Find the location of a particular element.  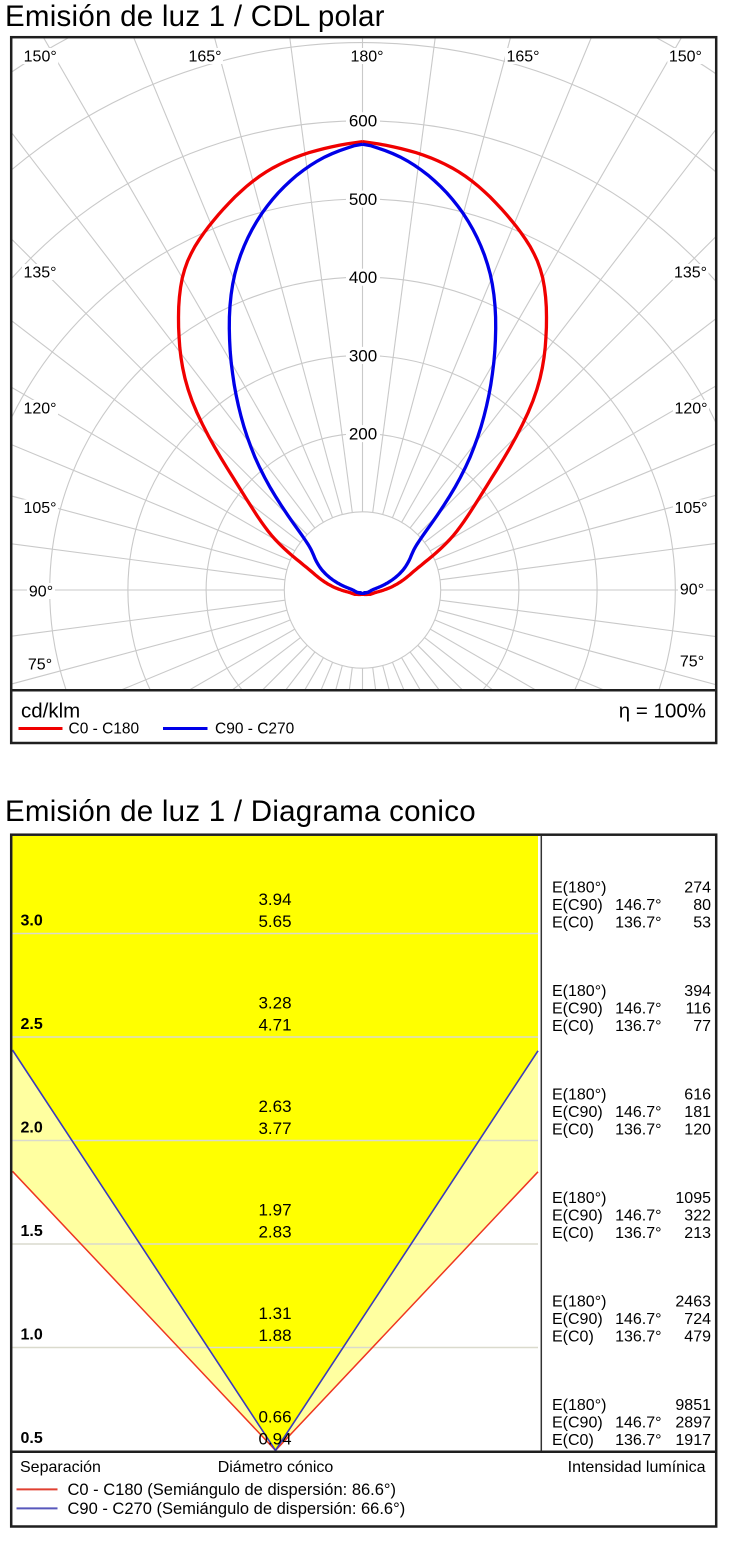

svg-text: 400 is located at coordinates (363, 277).